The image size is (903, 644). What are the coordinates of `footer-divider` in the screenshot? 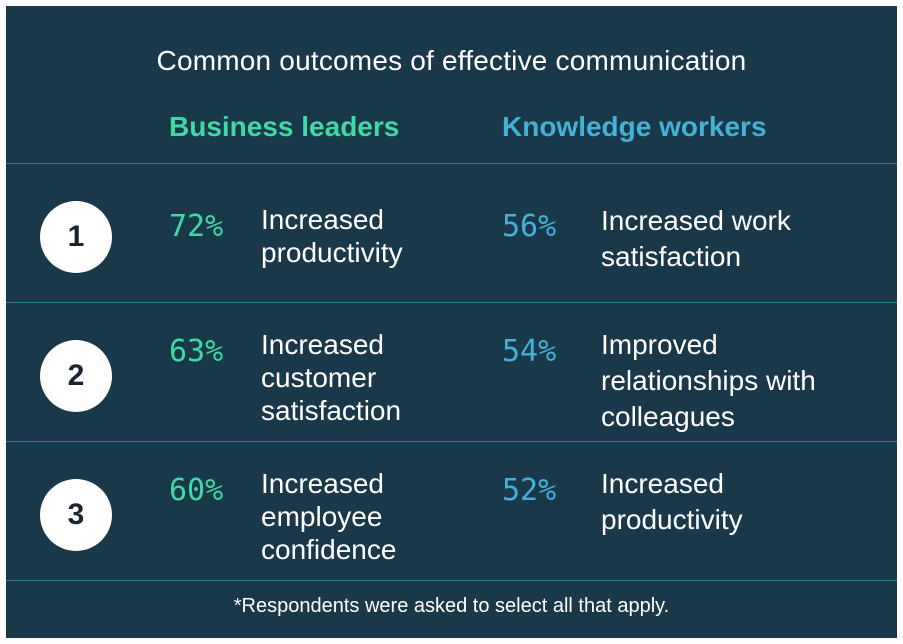 It's located at (451, 580).